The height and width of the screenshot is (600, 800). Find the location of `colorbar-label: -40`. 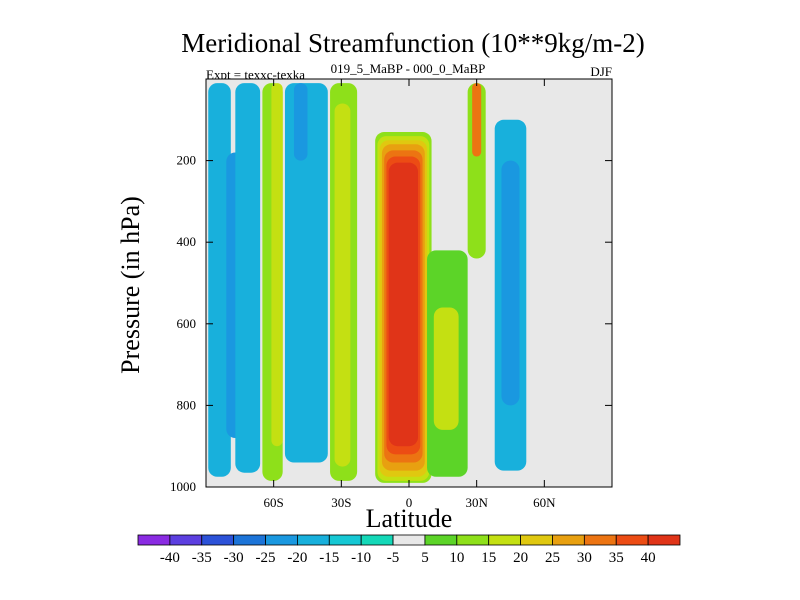

colorbar-label: -40 is located at coordinates (170, 558).